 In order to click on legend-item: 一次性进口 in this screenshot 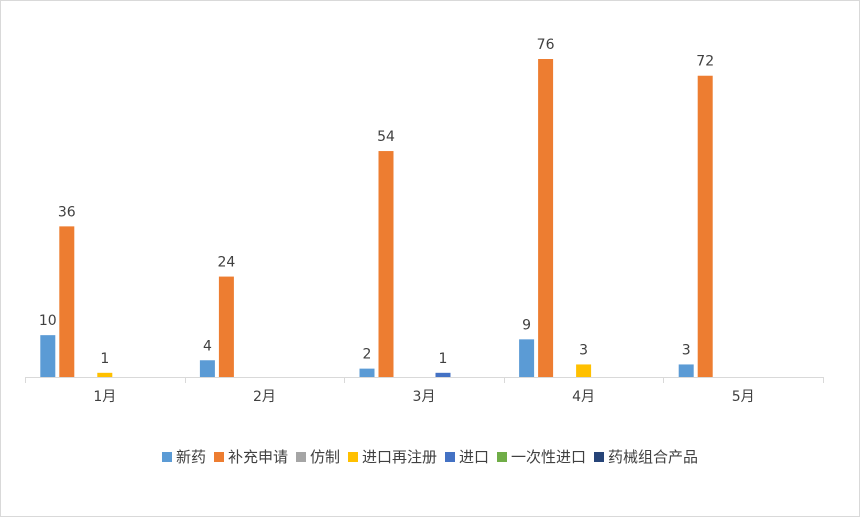, I will do `click(541, 457)`.